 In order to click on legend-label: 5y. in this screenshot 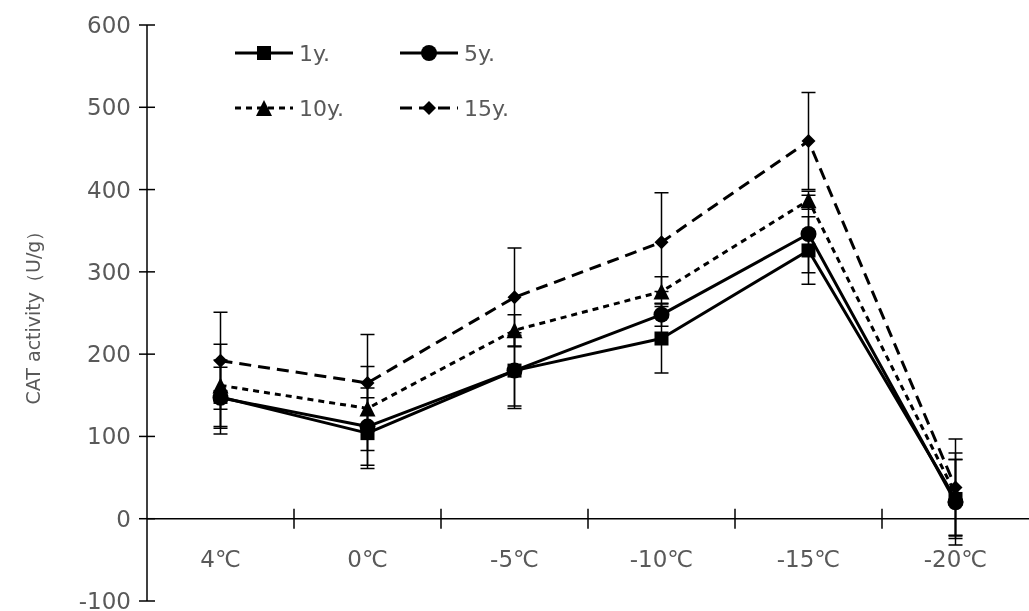, I will do `click(479, 53)`.